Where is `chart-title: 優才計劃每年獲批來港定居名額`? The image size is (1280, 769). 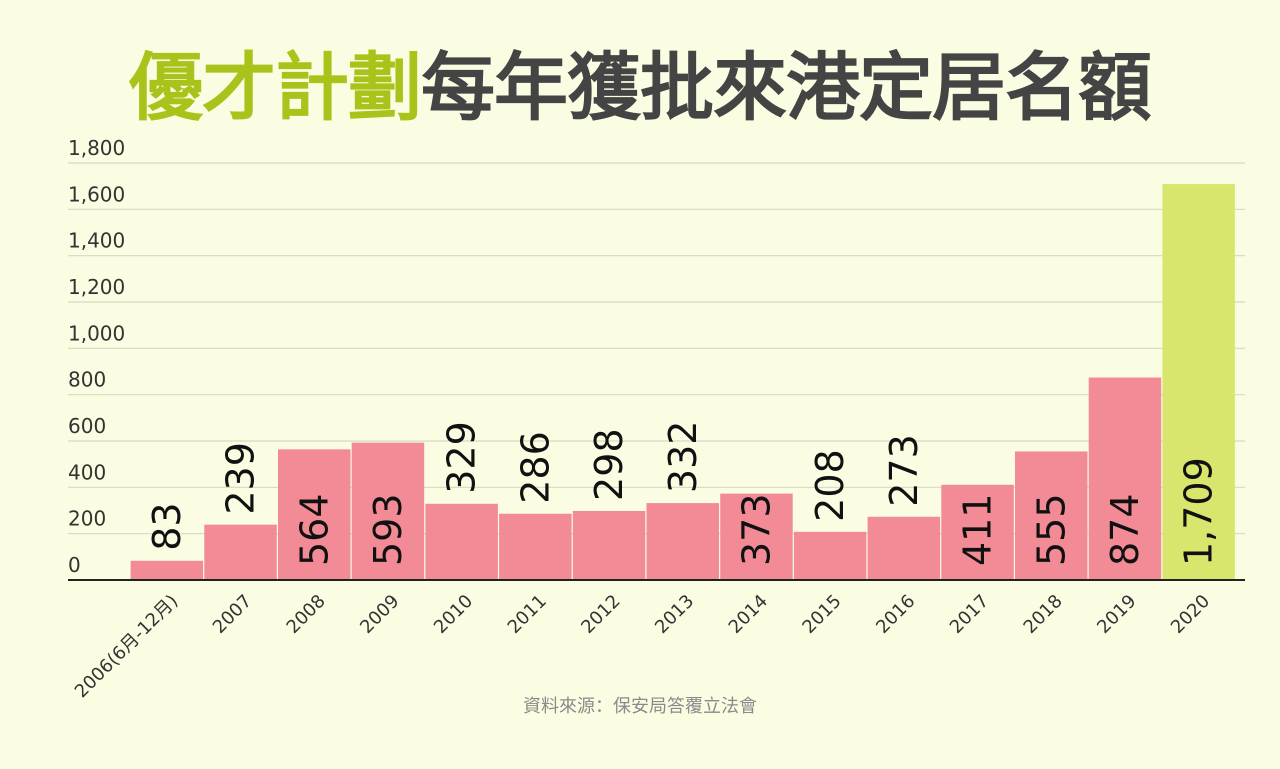 chart-title: 優才計劃每年獲批來港定居名額 is located at coordinates (640, 81).